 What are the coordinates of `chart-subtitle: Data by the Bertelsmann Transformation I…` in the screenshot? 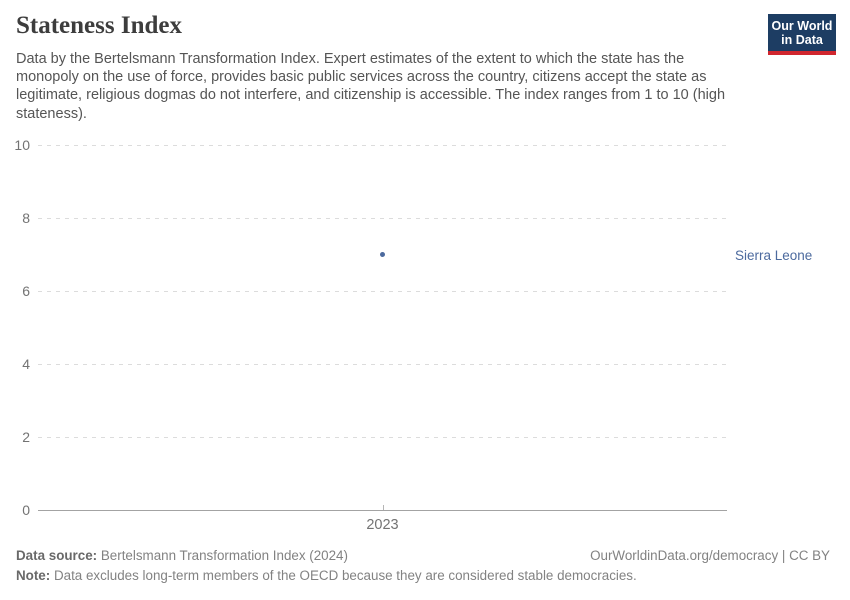 It's located at (371, 86).